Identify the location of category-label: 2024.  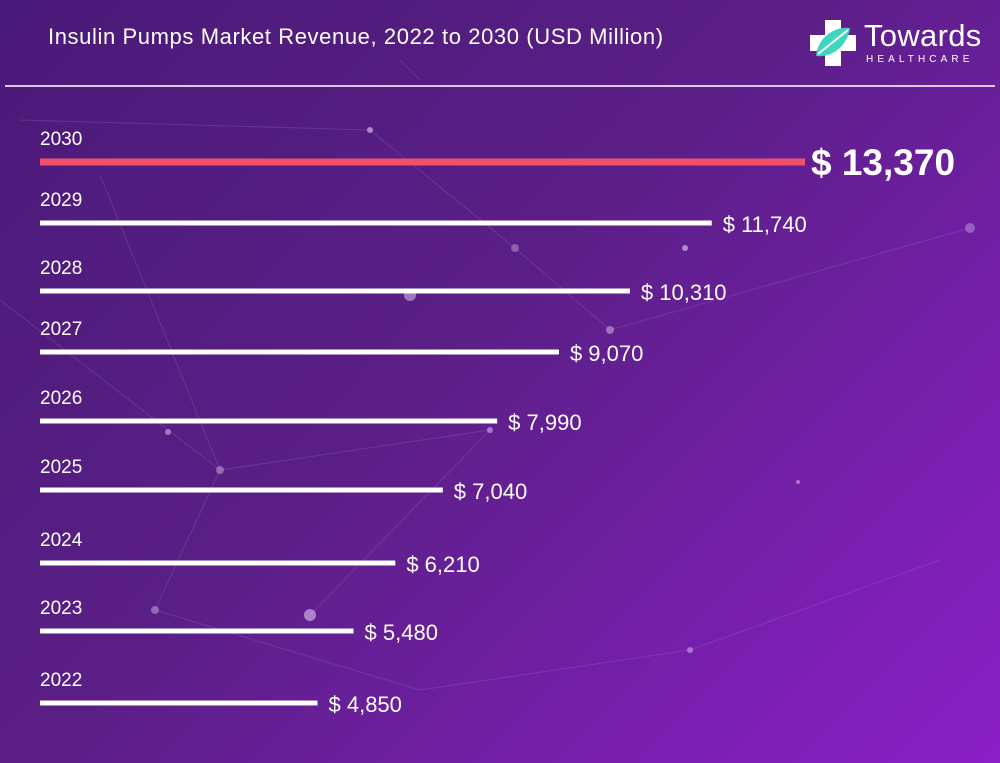
(61, 540).